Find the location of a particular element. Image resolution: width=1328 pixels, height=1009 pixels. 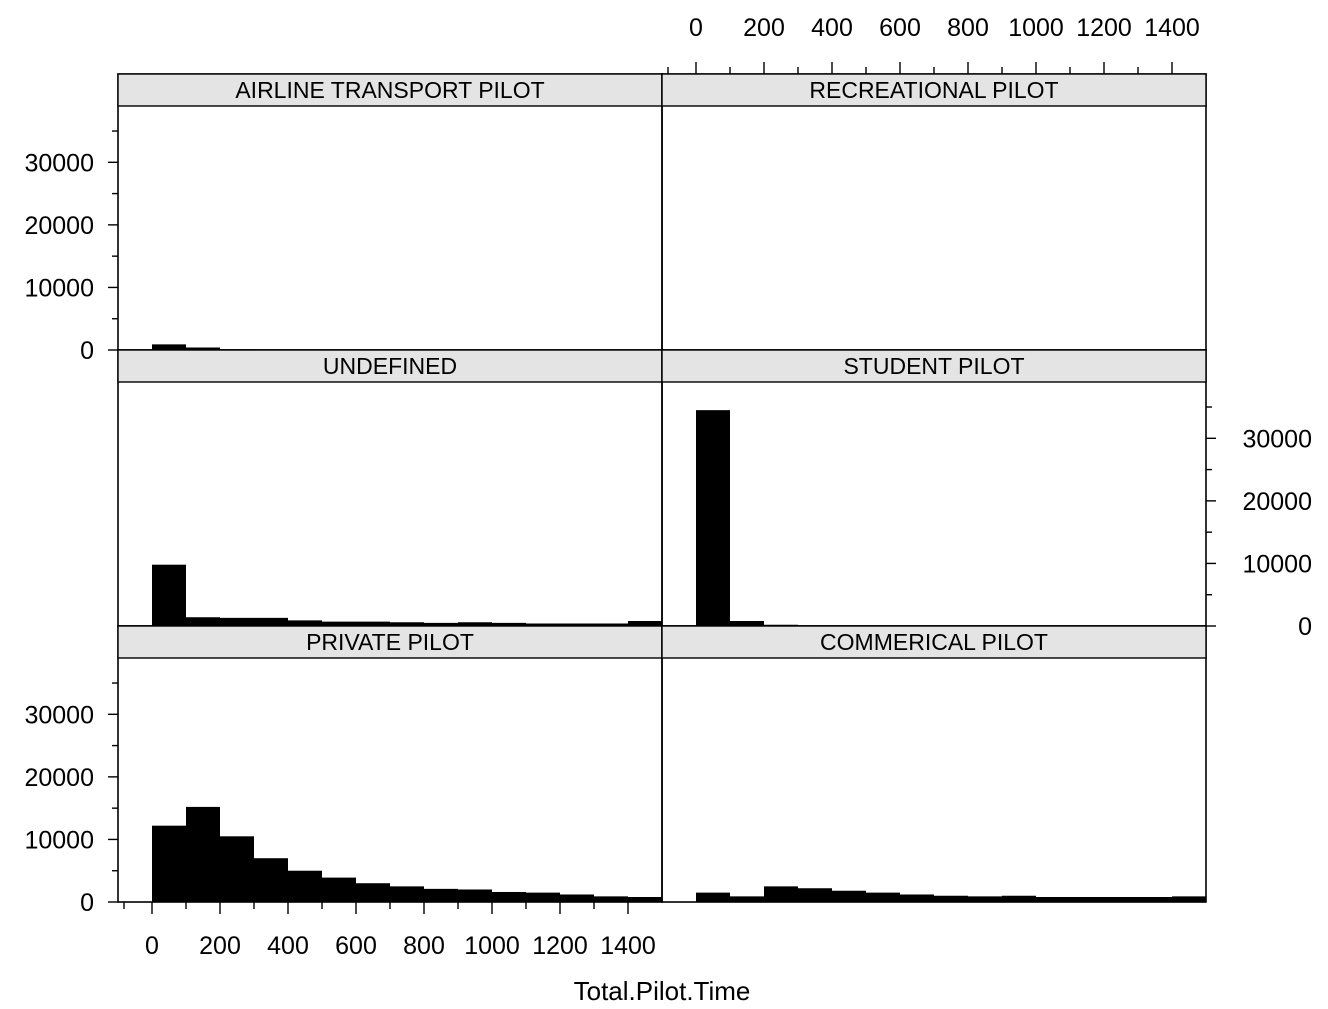

y-axis-right-2: 0 10000 20000 30000 is located at coordinates (1259, 523).